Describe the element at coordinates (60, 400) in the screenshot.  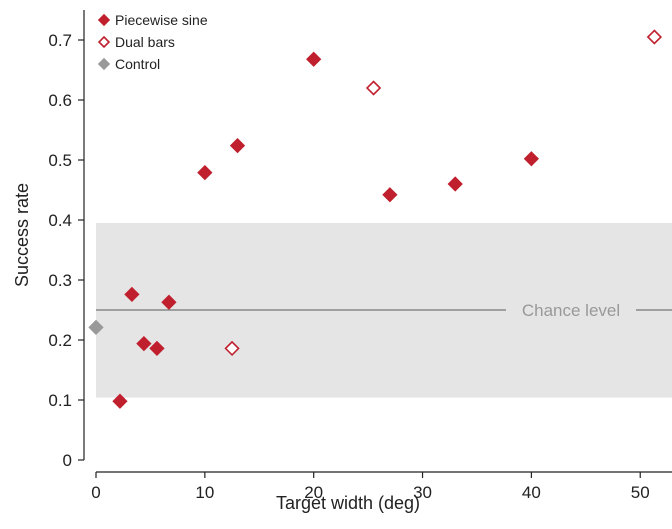
I see `y-tick-label: 0.1` at that location.